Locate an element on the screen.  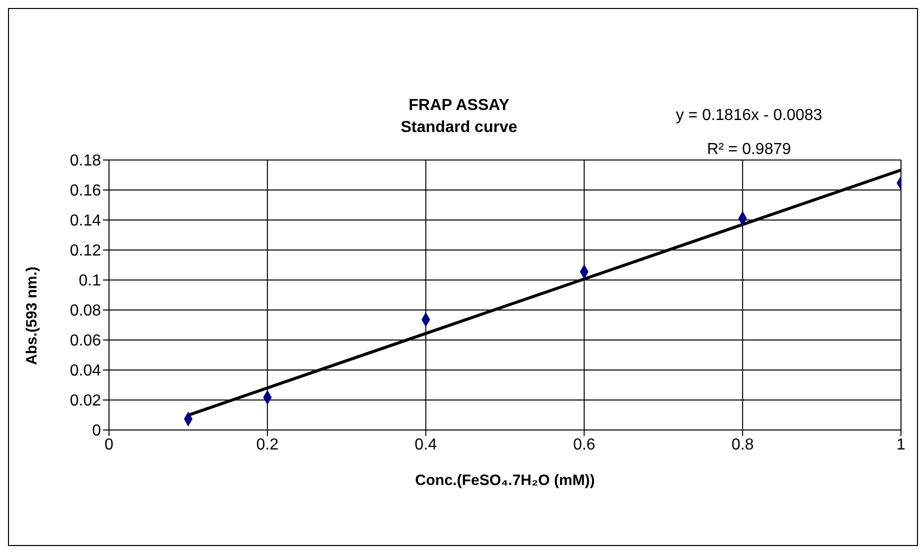
x-tick-label: 1 is located at coordinates (901, 445).